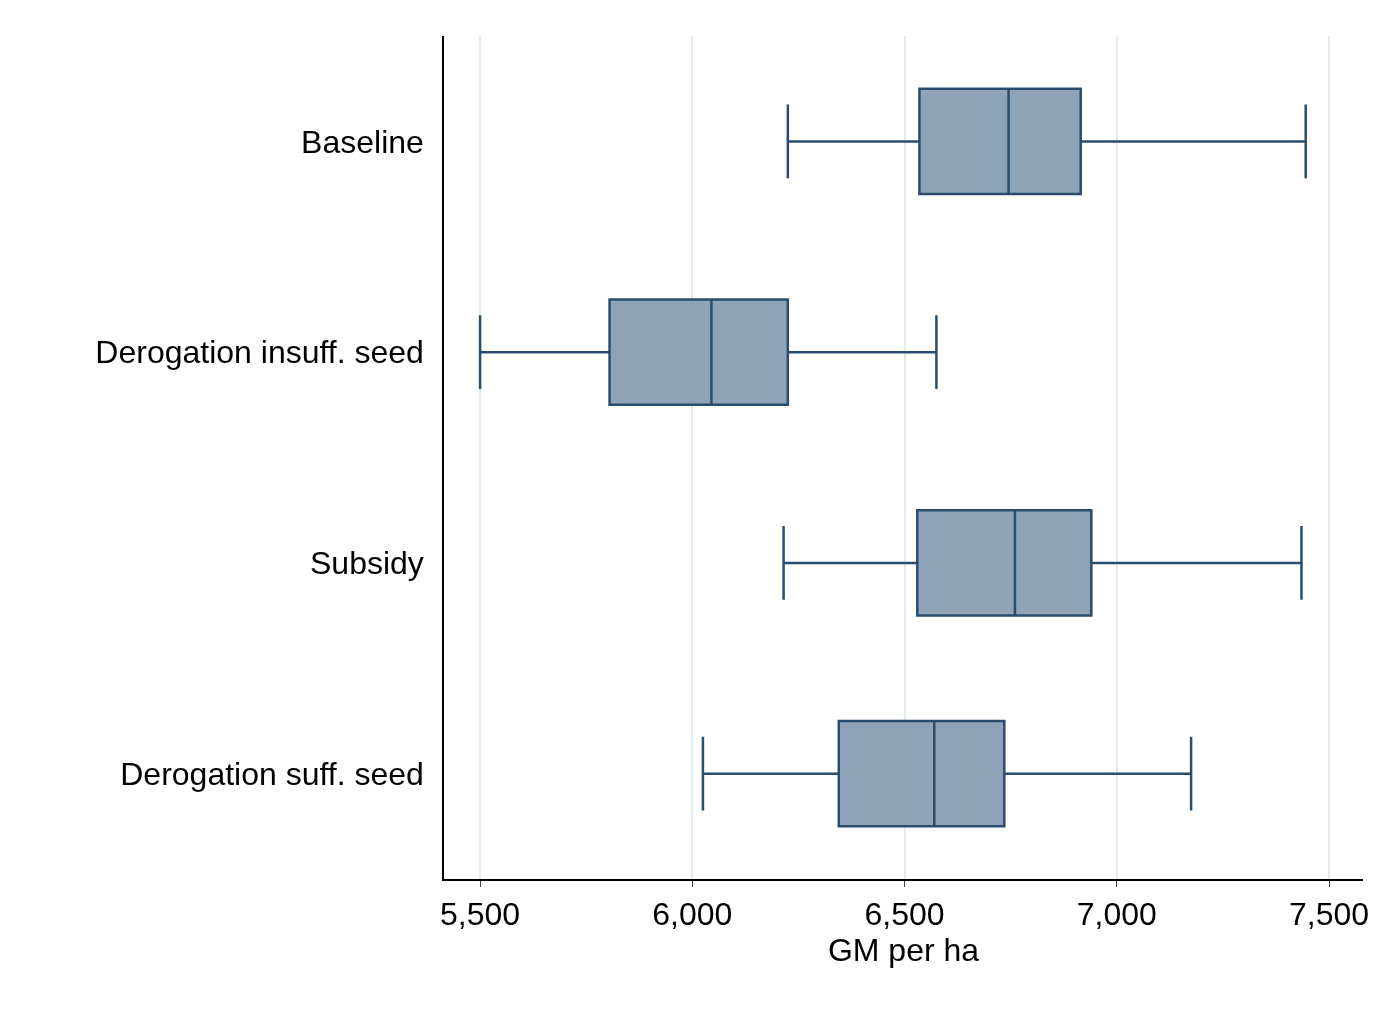 The image size is (1399, 1017). I want to click on y-tick-label: Derogation suff. seed, so click(272, 773).